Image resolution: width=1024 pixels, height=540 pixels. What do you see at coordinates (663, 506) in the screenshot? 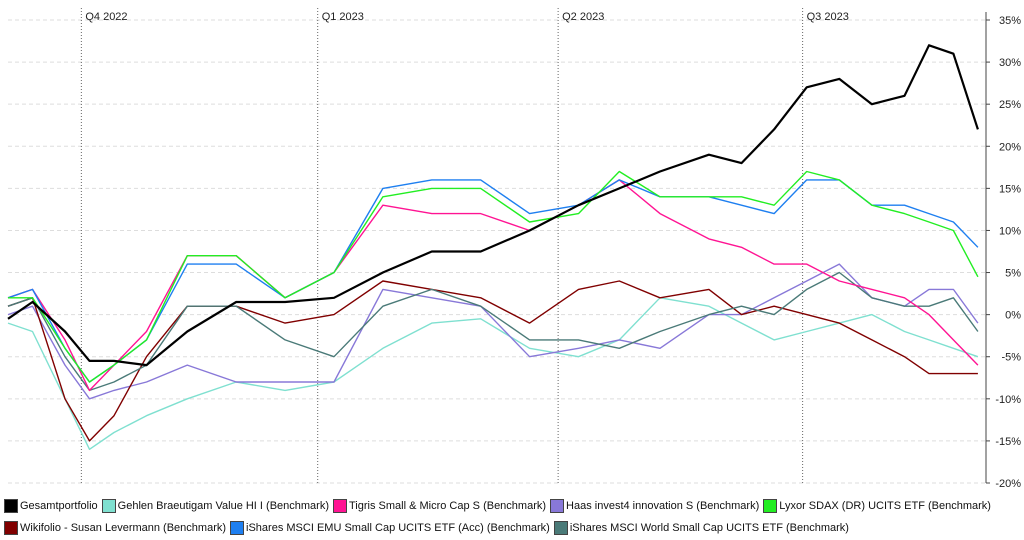
I see `legend-label: Haas invest4 innovation S (Benchmark)` at bounding box center [663, 506].